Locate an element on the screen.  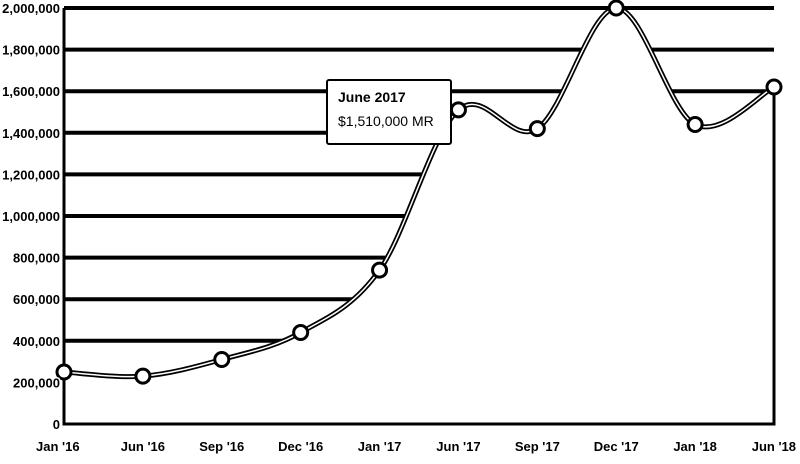
x-tick-label: Jan '16 is located at coordinates (58, 446).